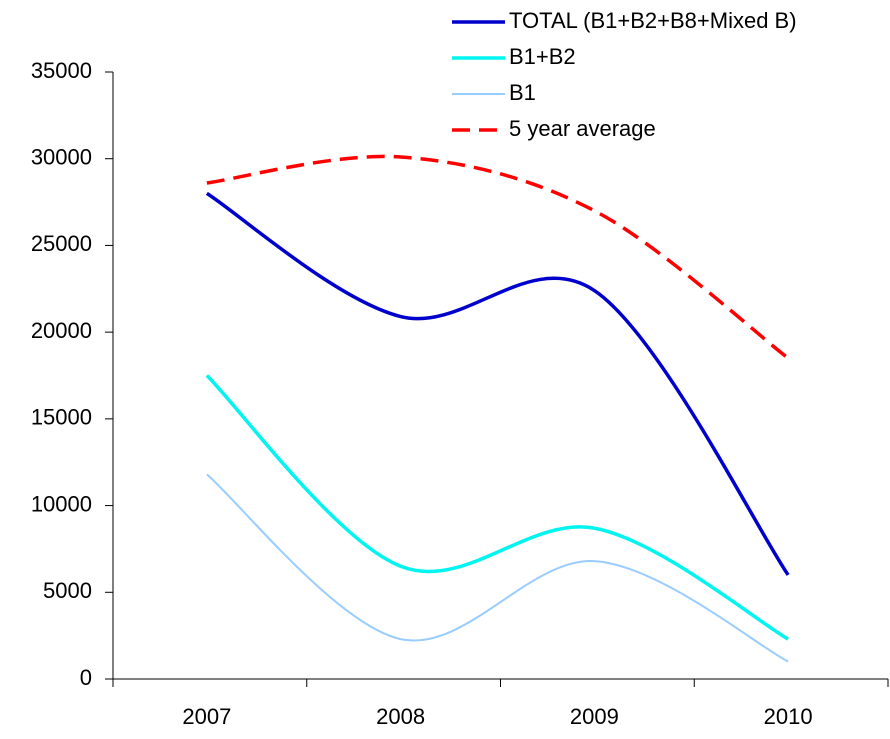  What do you see at coordinates (61, 503) in the screenshot?
I see `y-tick-label: 10000` at bounding box center [61, 503].